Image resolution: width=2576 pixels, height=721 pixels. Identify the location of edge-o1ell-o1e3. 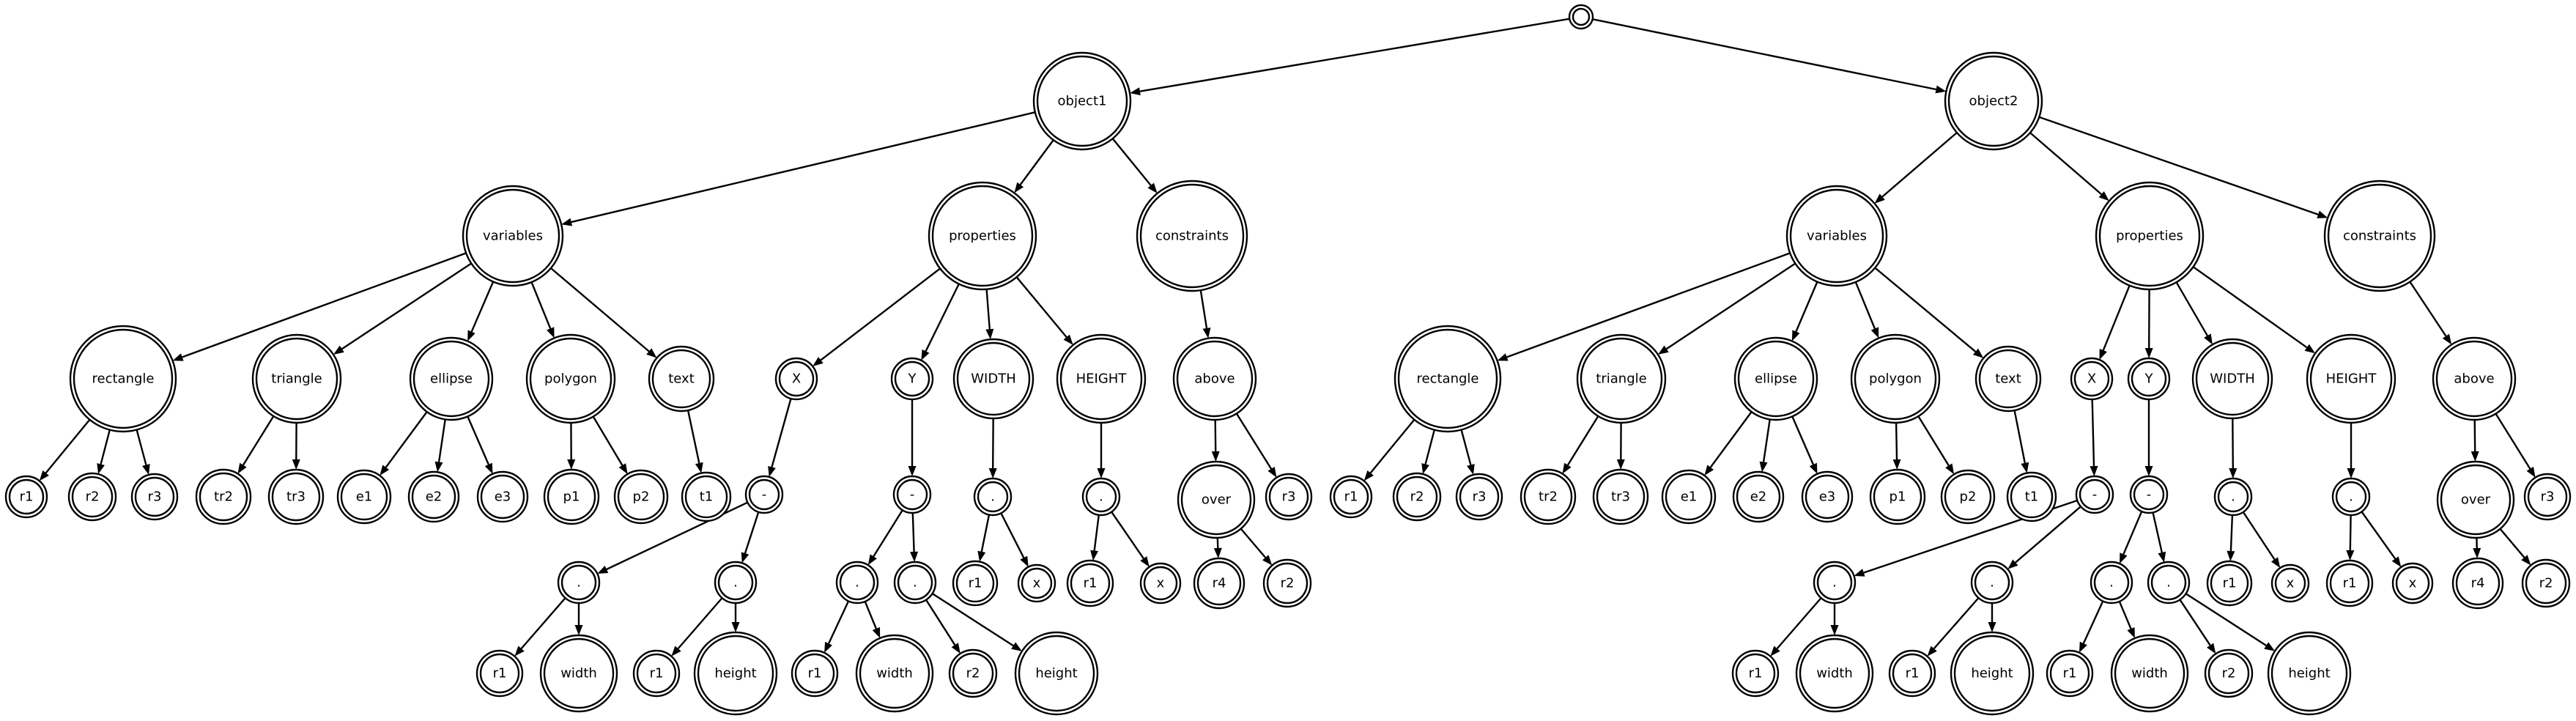
(480, 444).